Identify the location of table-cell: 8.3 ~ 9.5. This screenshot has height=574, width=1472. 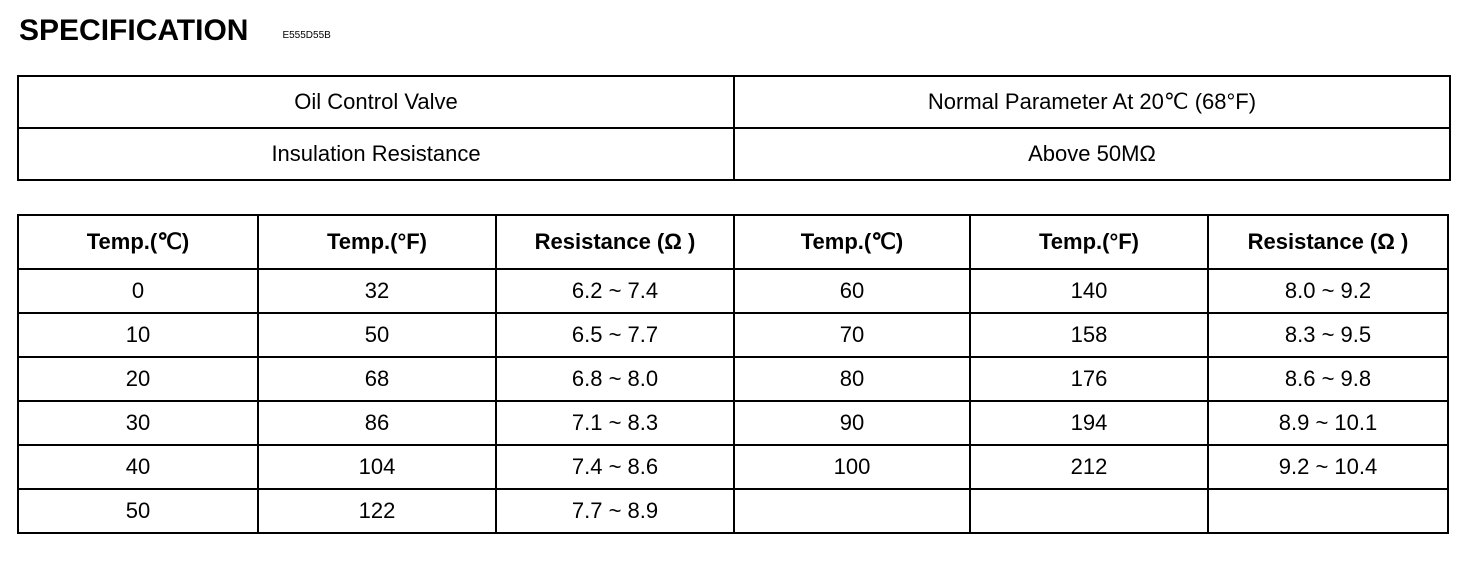
(1328, 335).